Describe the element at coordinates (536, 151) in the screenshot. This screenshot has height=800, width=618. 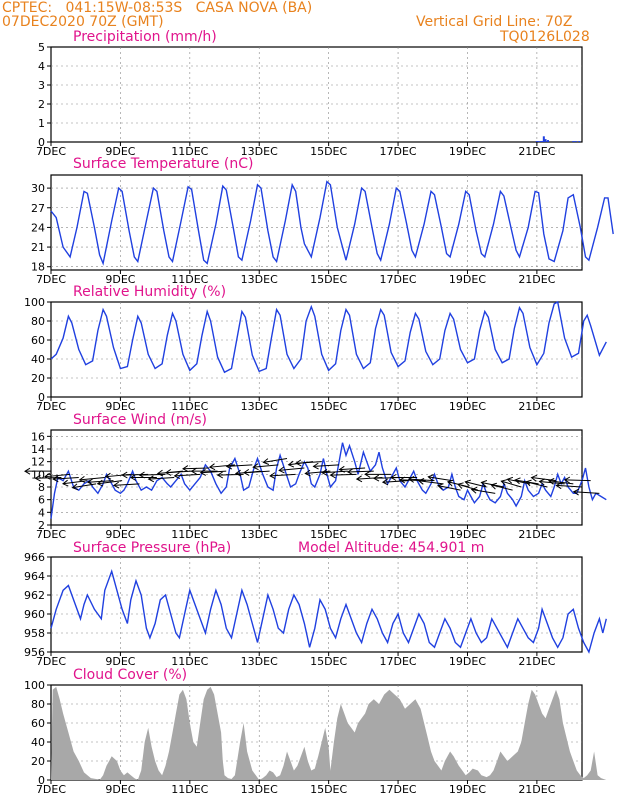
I see `precipitation-xtick-label: 21DEC` at that location.